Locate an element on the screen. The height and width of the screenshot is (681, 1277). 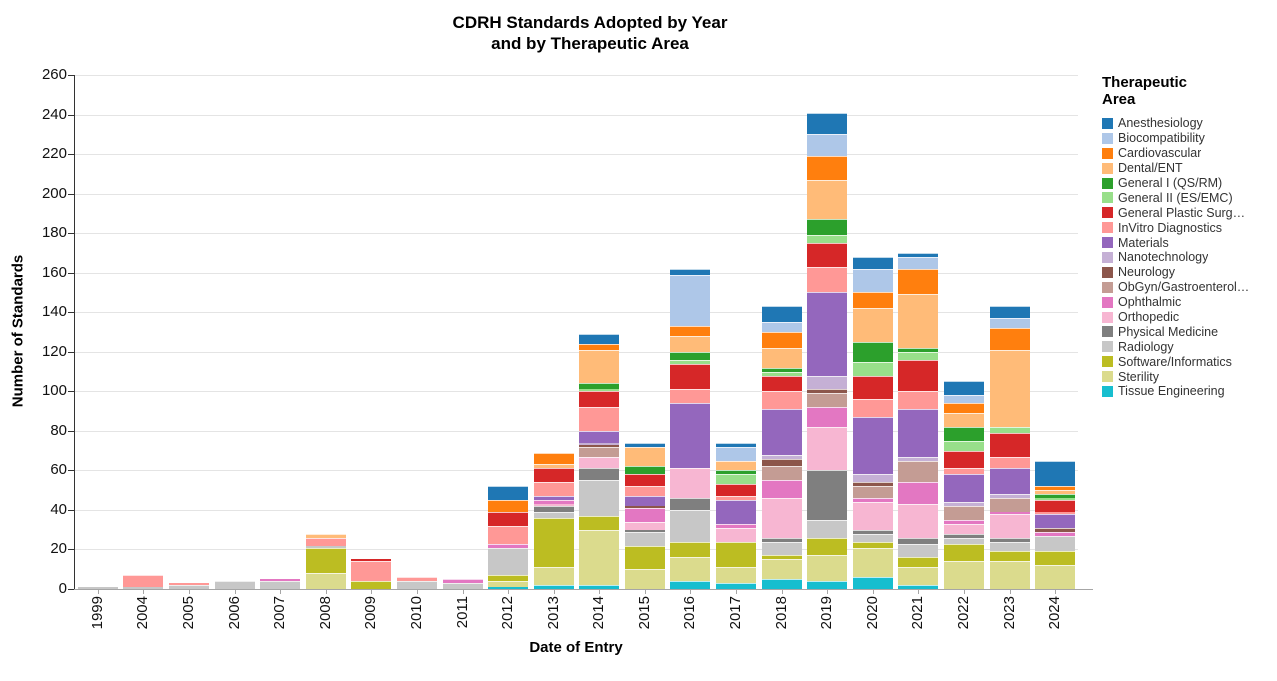
bar-segment-2019-cardiovascular is located at coordinates (827, 168).